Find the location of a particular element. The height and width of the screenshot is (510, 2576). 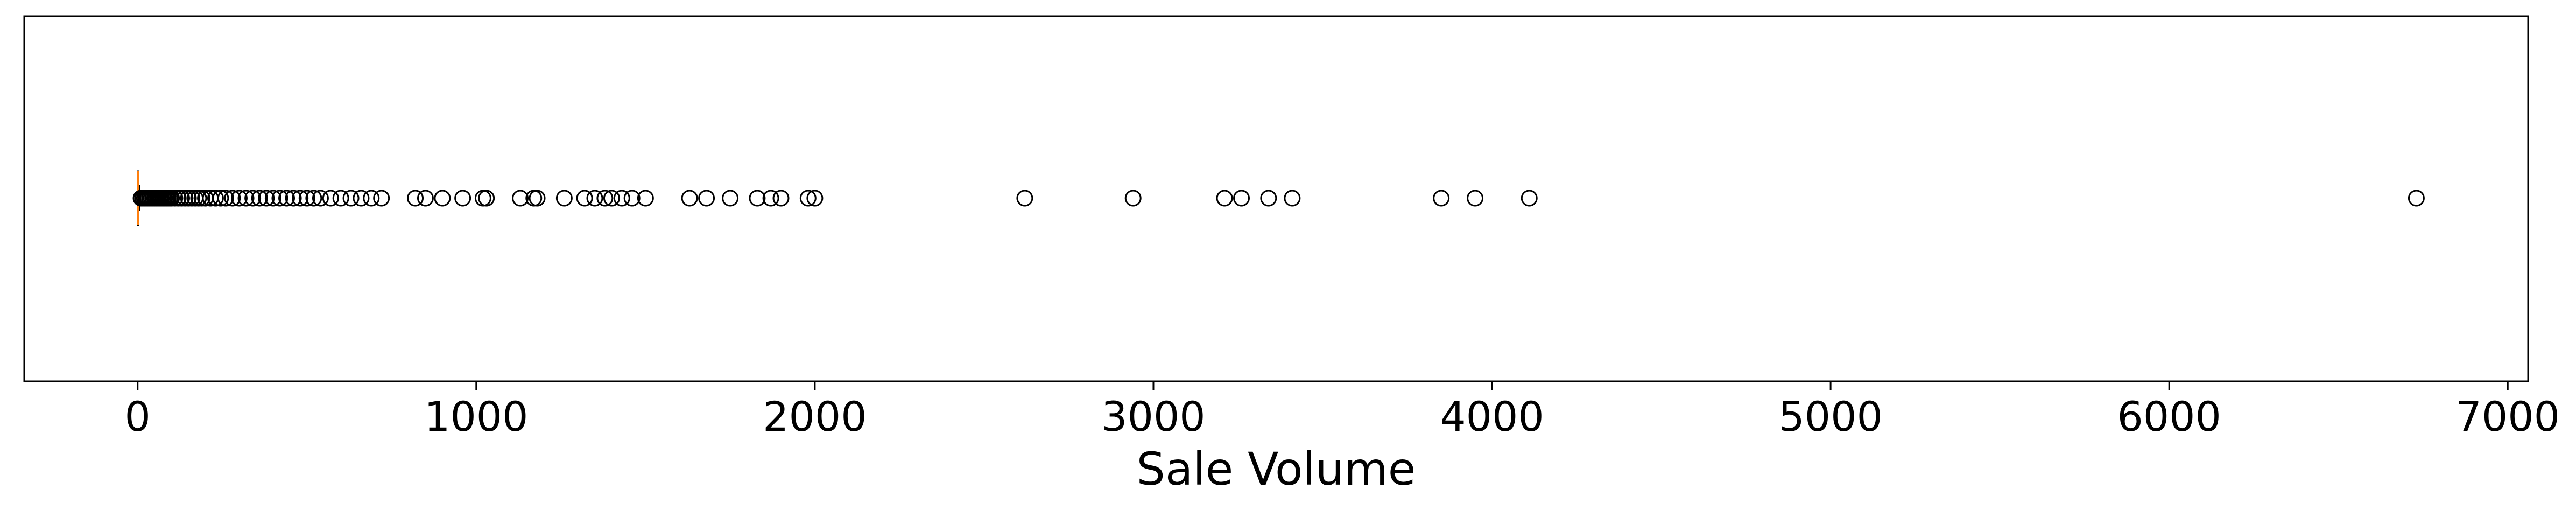

x-tick-label: 7000 is located at coordinates (2508, 417).